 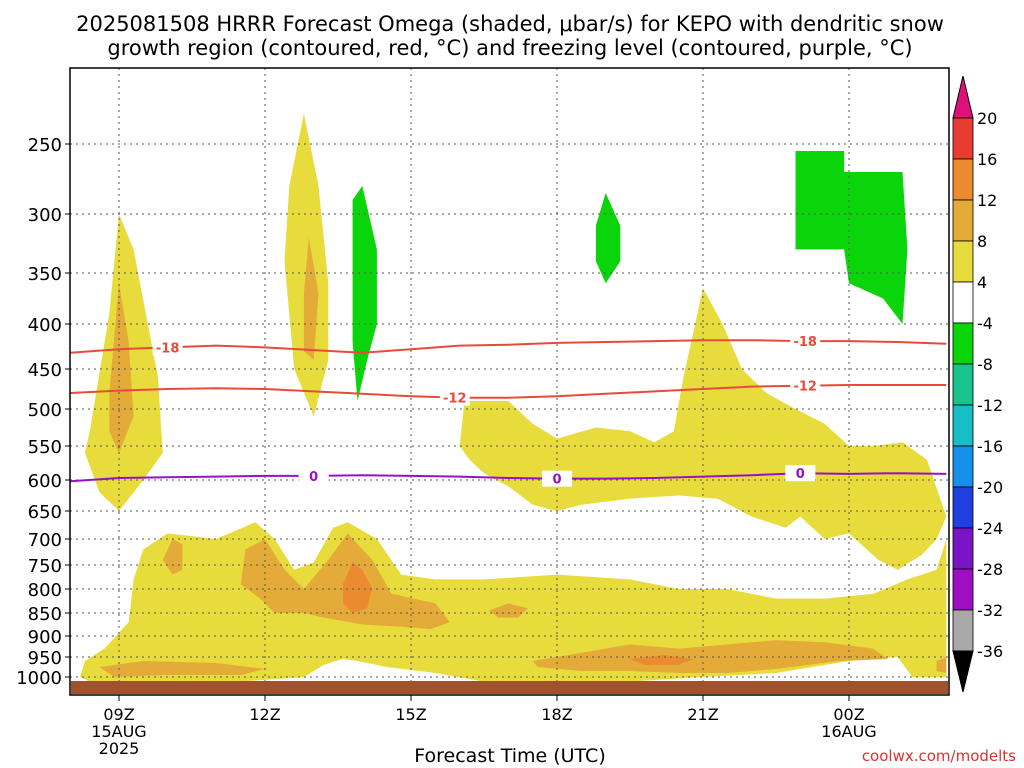 What do you see at coordinates (990, 446) in the screenshot?
I see `colorbar-label--16: -16` at bounding box center [990, 446].